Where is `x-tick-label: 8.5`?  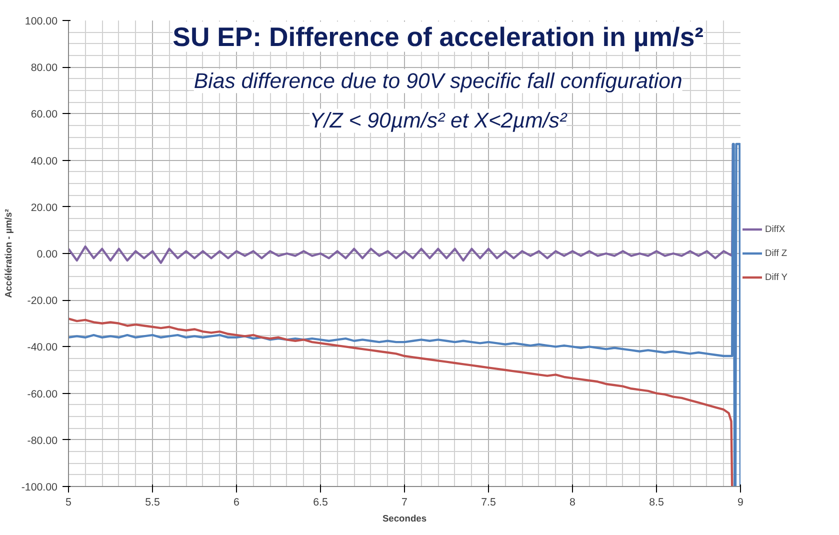
x-tick-label: 8.5 is located at coordinates (656, 502).